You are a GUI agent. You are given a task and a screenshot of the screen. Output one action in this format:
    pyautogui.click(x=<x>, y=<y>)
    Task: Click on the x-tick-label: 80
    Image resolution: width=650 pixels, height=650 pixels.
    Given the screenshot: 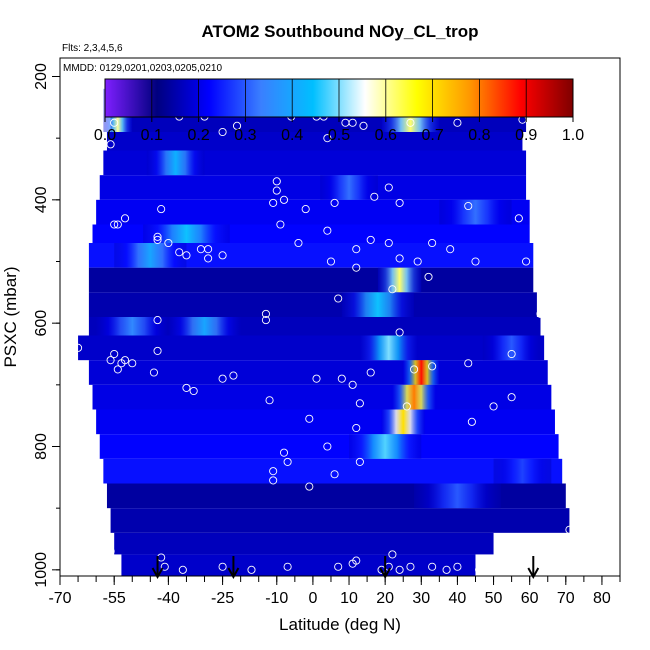 What is the action you would take?
    pyautogui.click(x=602, y=598)
    